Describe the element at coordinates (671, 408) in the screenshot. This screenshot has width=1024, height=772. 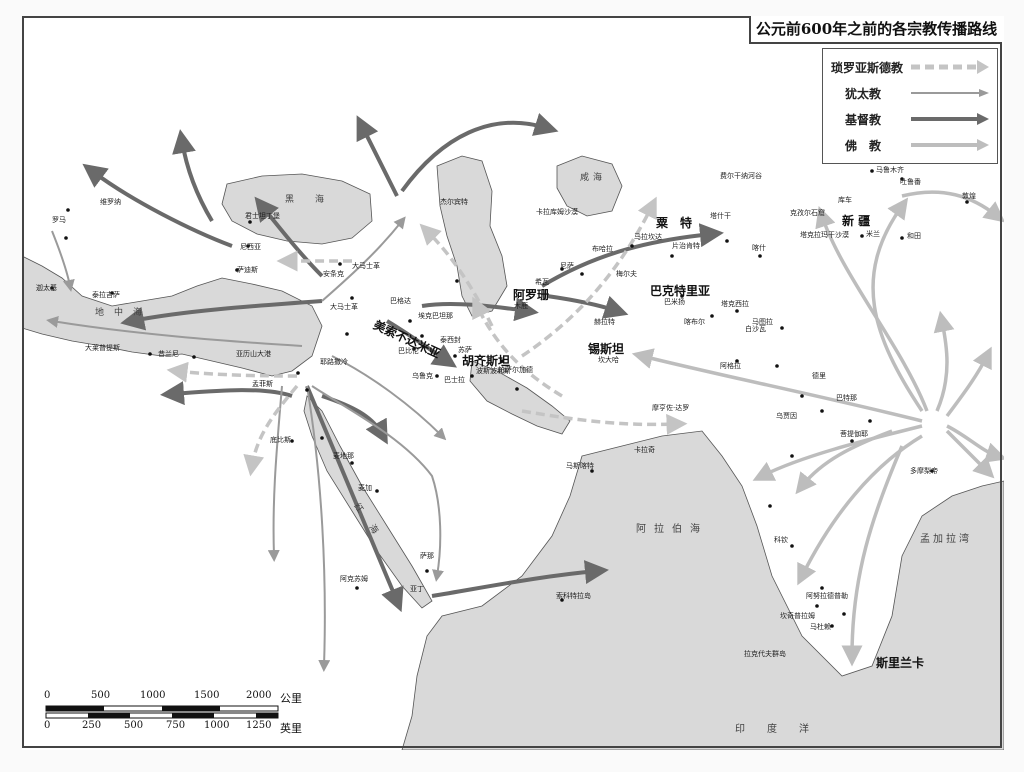
I see `place-label: 摩亨佐·达罗` at that location.